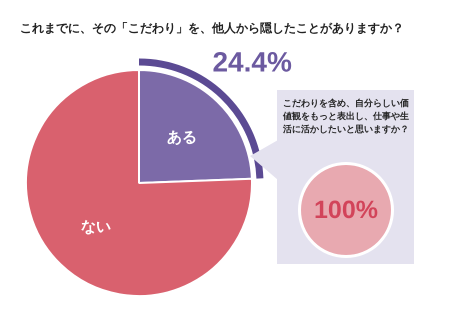 The width and height of the screenshot is (453, 321). What do you see at coordinates (95, 227) in the screenshot?
I see `slice-label: ない` at bounding box center [95, 227].